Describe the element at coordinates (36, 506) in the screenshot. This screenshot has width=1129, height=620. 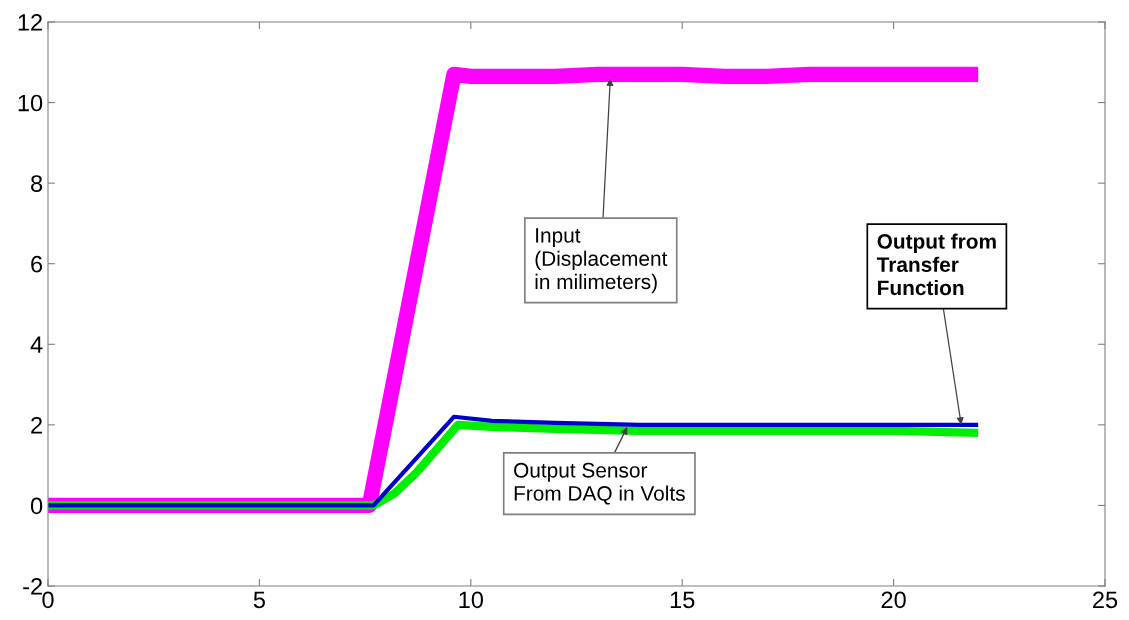
I see `y-tick-label: 0` at that location.